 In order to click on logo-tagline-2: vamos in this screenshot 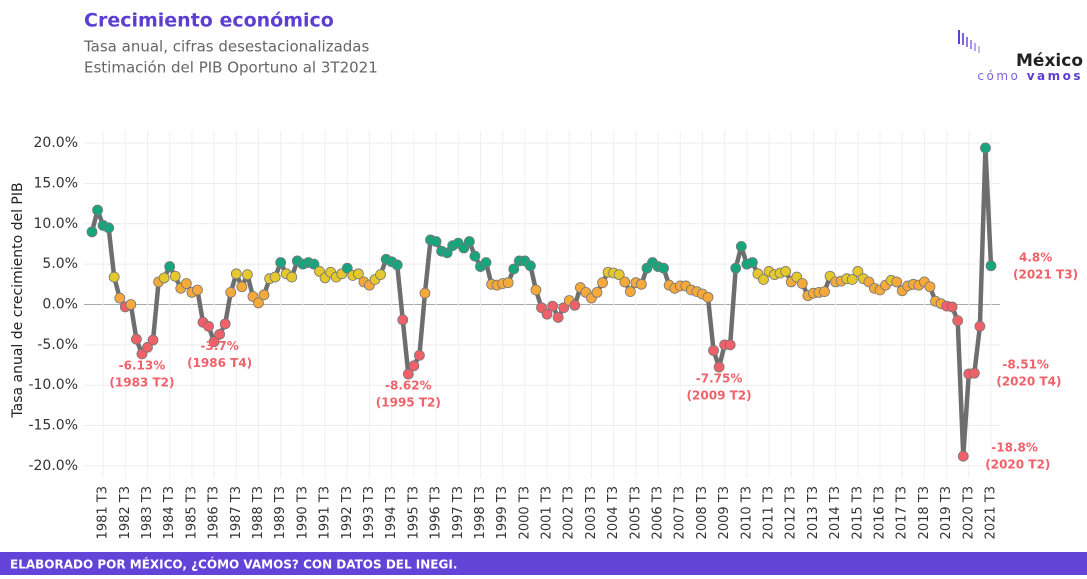, I will do `click(1055, 76)`.